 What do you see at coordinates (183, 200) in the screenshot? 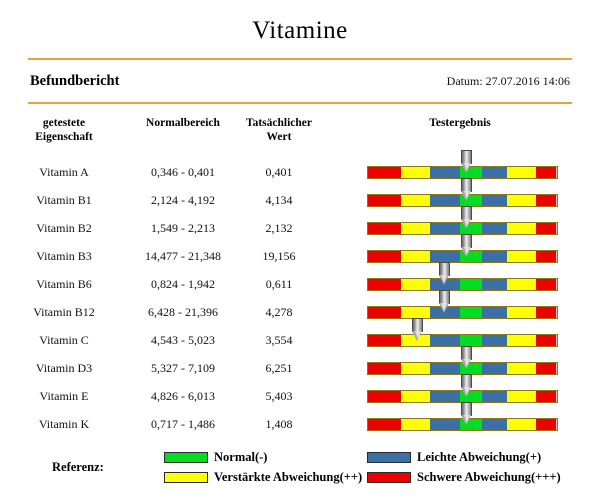
I see `cell-normal-range: 2,124 - 4,192` at bounding box center [183, 200].